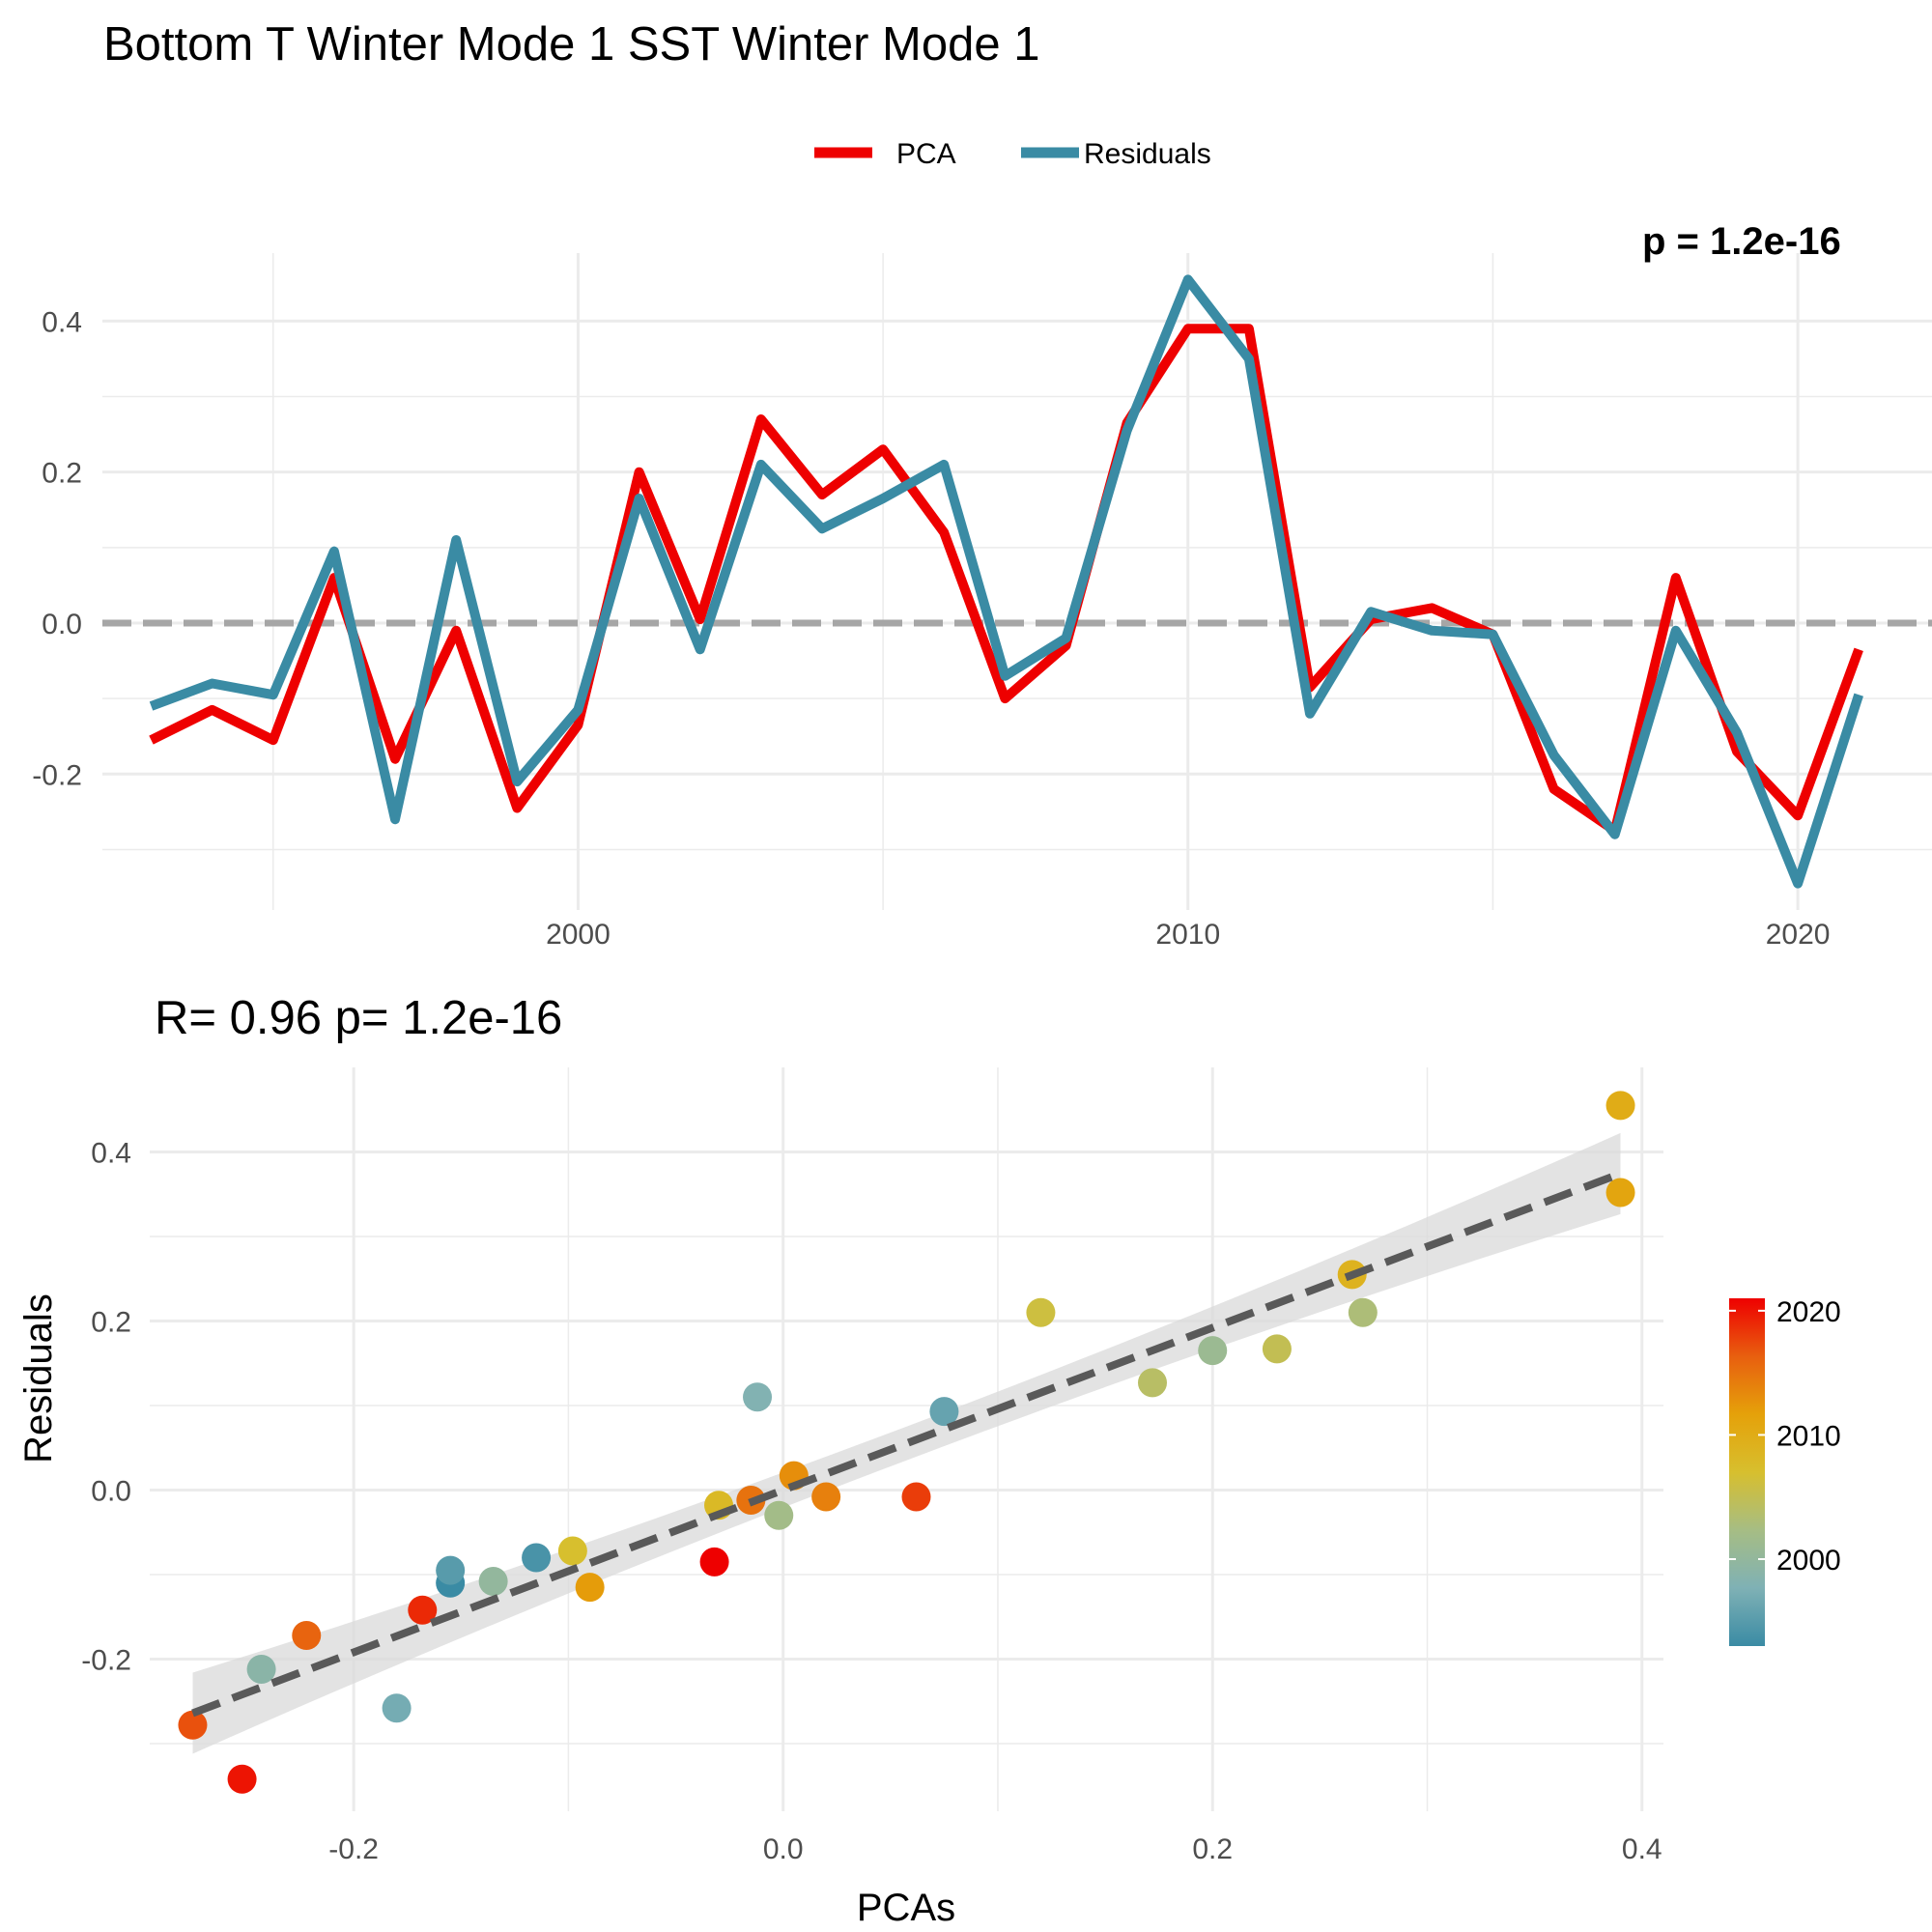  I want to click on scatter-title: R= 0.96 p= 1.2e-16, so click(358, 1018).